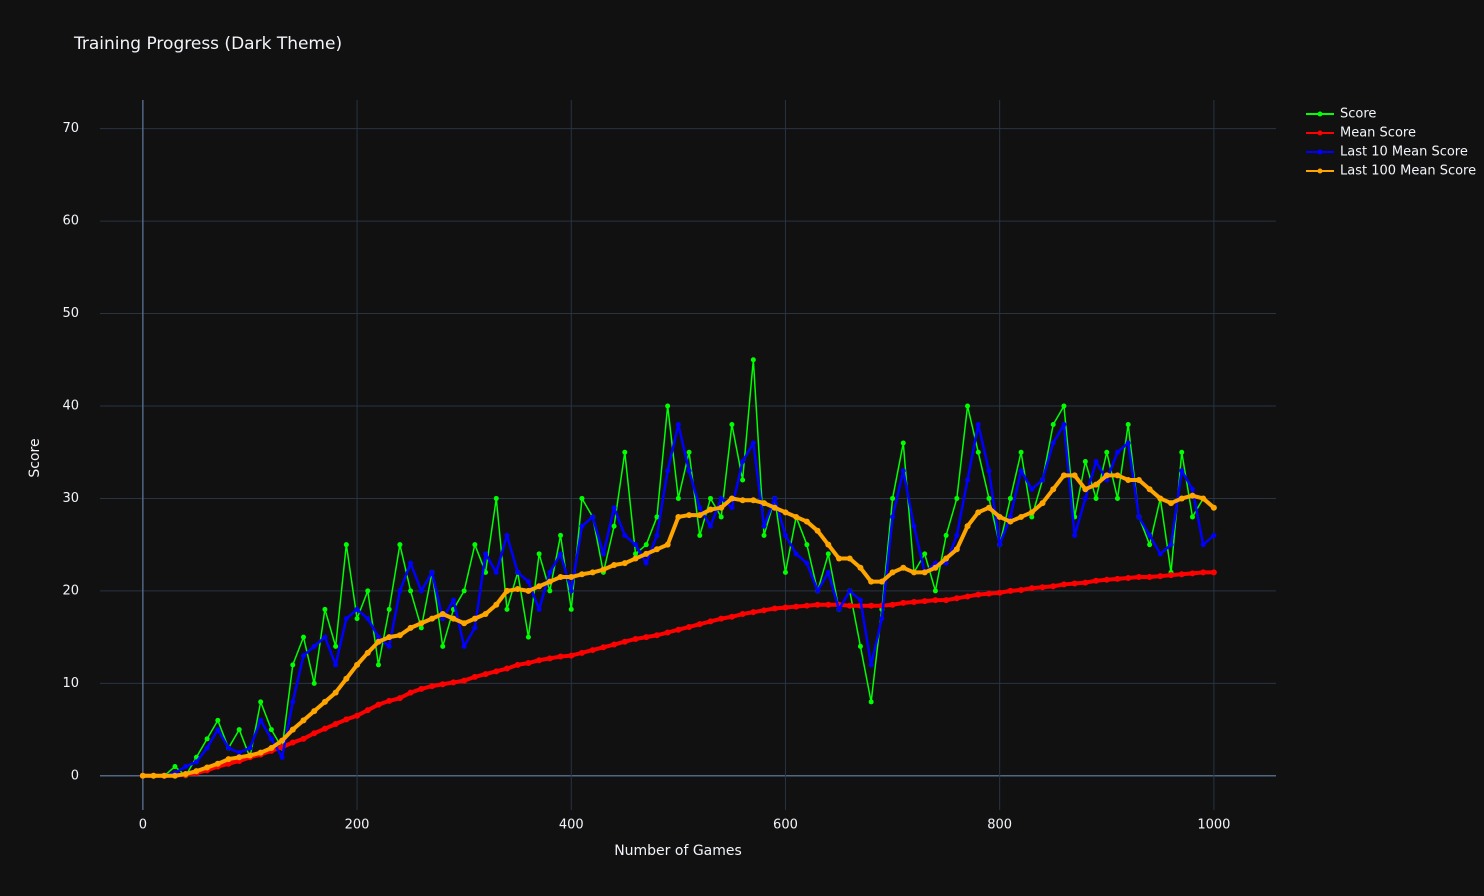 The image size is (1484, 896). Describe the element at coordinates (571, 825) in the screenshot. I see `x-tick-label: 400` at that location.